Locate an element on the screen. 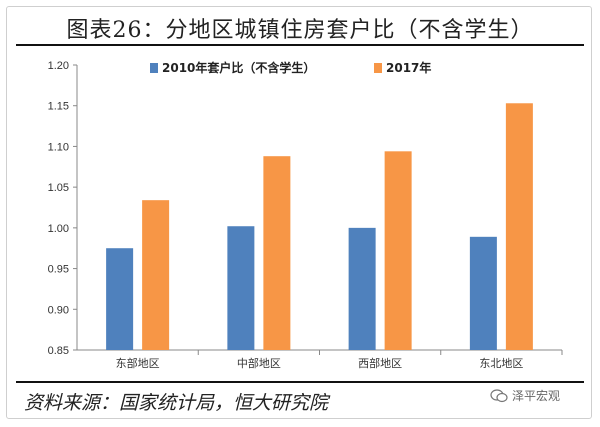 The width and height of the screenshot is (600, 427). wechat-icon is located at coordinates (499, 395).